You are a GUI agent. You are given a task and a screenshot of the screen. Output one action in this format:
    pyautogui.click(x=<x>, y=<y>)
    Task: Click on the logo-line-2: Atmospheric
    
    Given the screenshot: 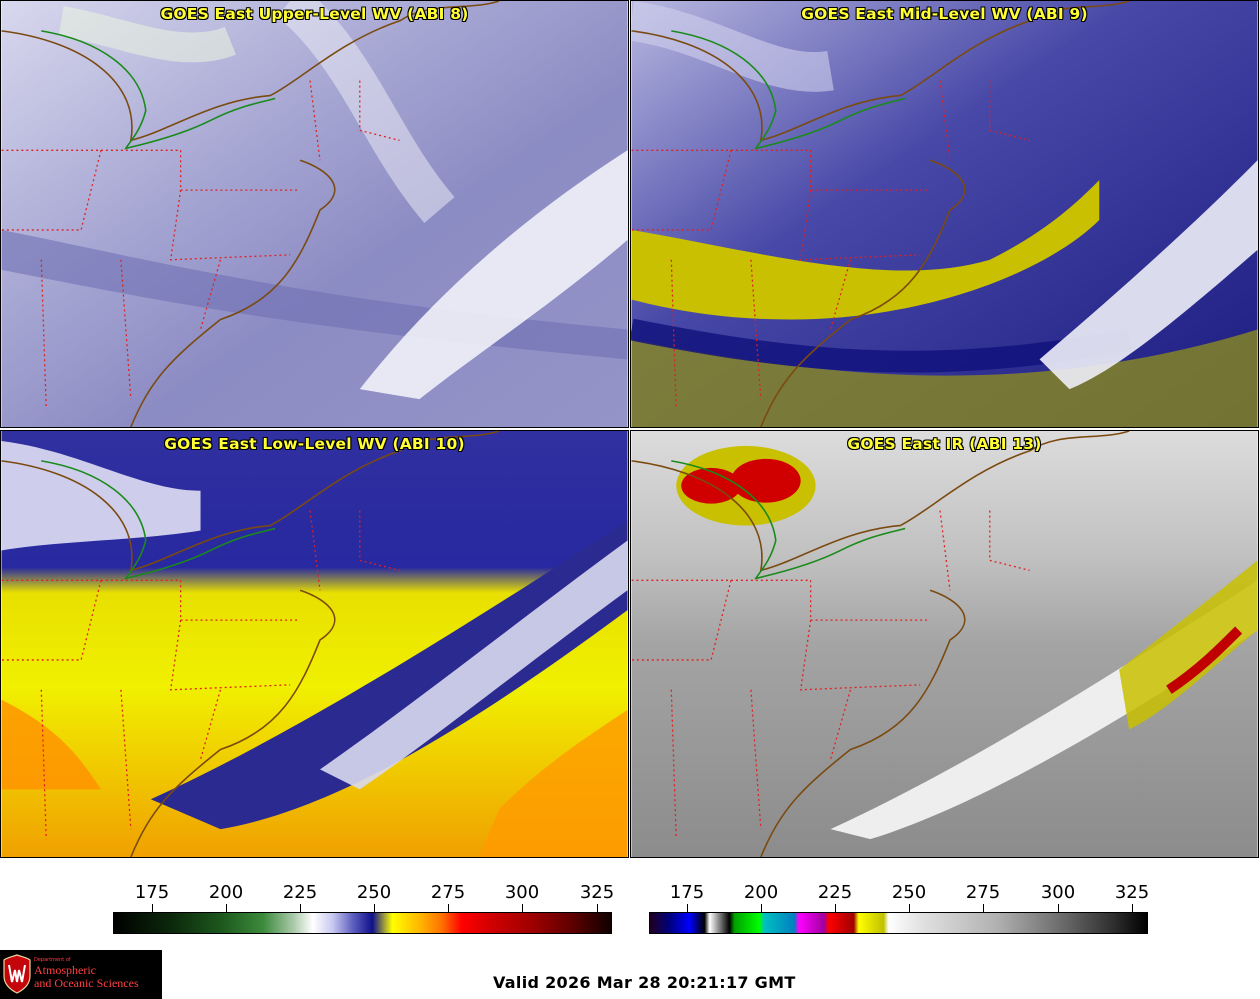 What is the action you would take?
    pyautogui.click(x=65, y=970)
    